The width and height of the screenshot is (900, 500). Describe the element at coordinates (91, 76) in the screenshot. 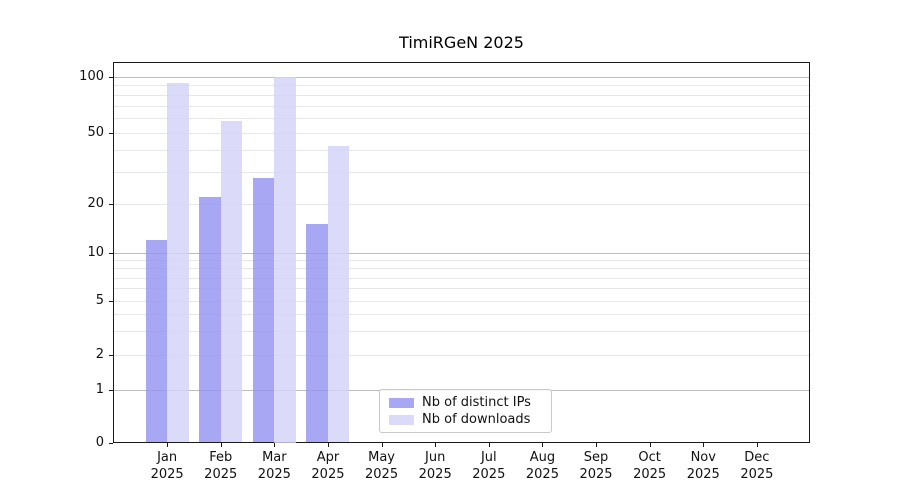

I see `y-axis-tick-label: 100` at that location.